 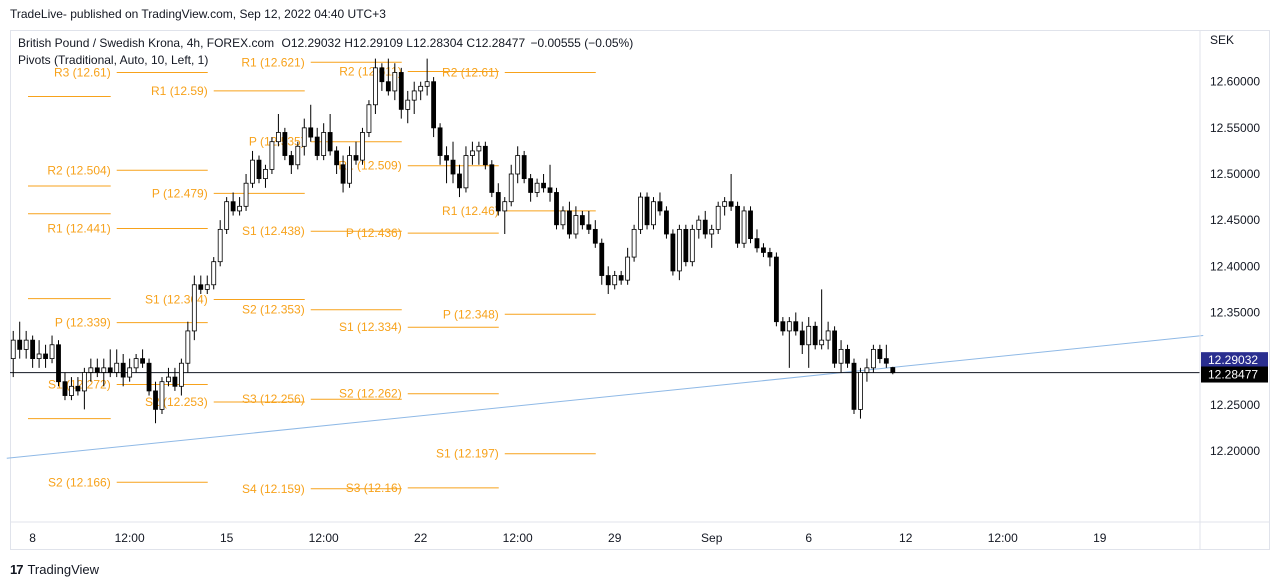 I want to click on indicator-label: Pivots (Traditional, Auto, 10, Left, 1), so click(x=113, y=60).